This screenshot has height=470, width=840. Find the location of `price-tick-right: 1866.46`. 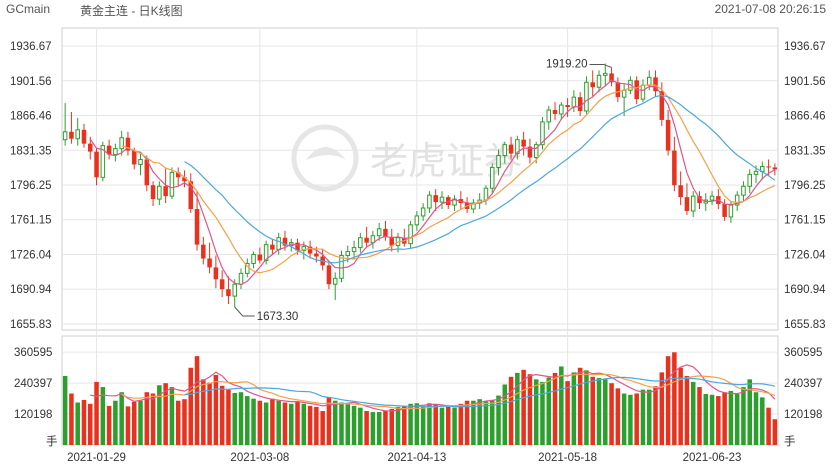

price-tick-right: 1866.46 is located at coordinates (805, 117).